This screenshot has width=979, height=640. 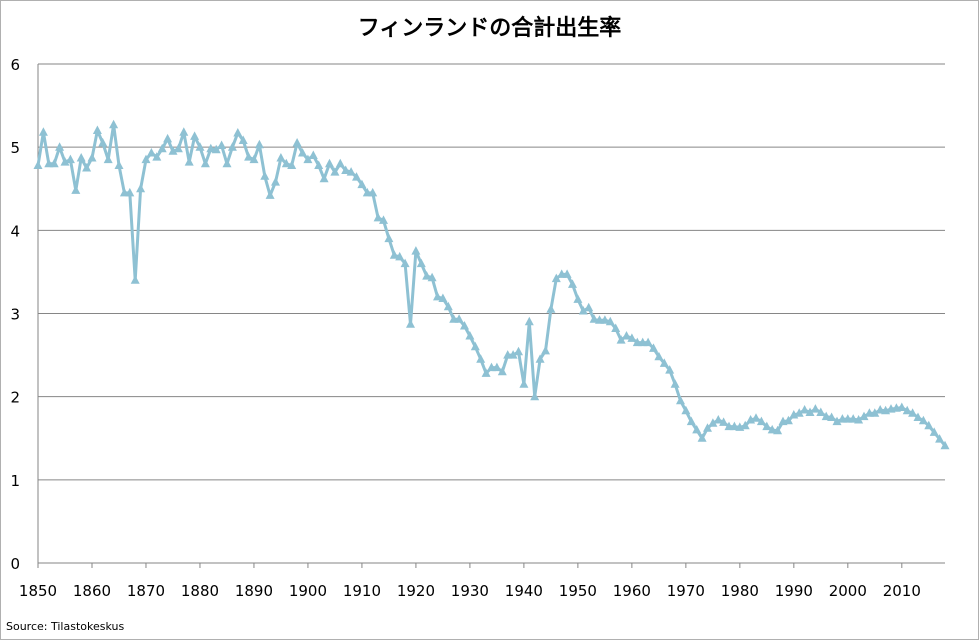 I want to click on x-tick-label: 1940, so click(x=524, y=591).